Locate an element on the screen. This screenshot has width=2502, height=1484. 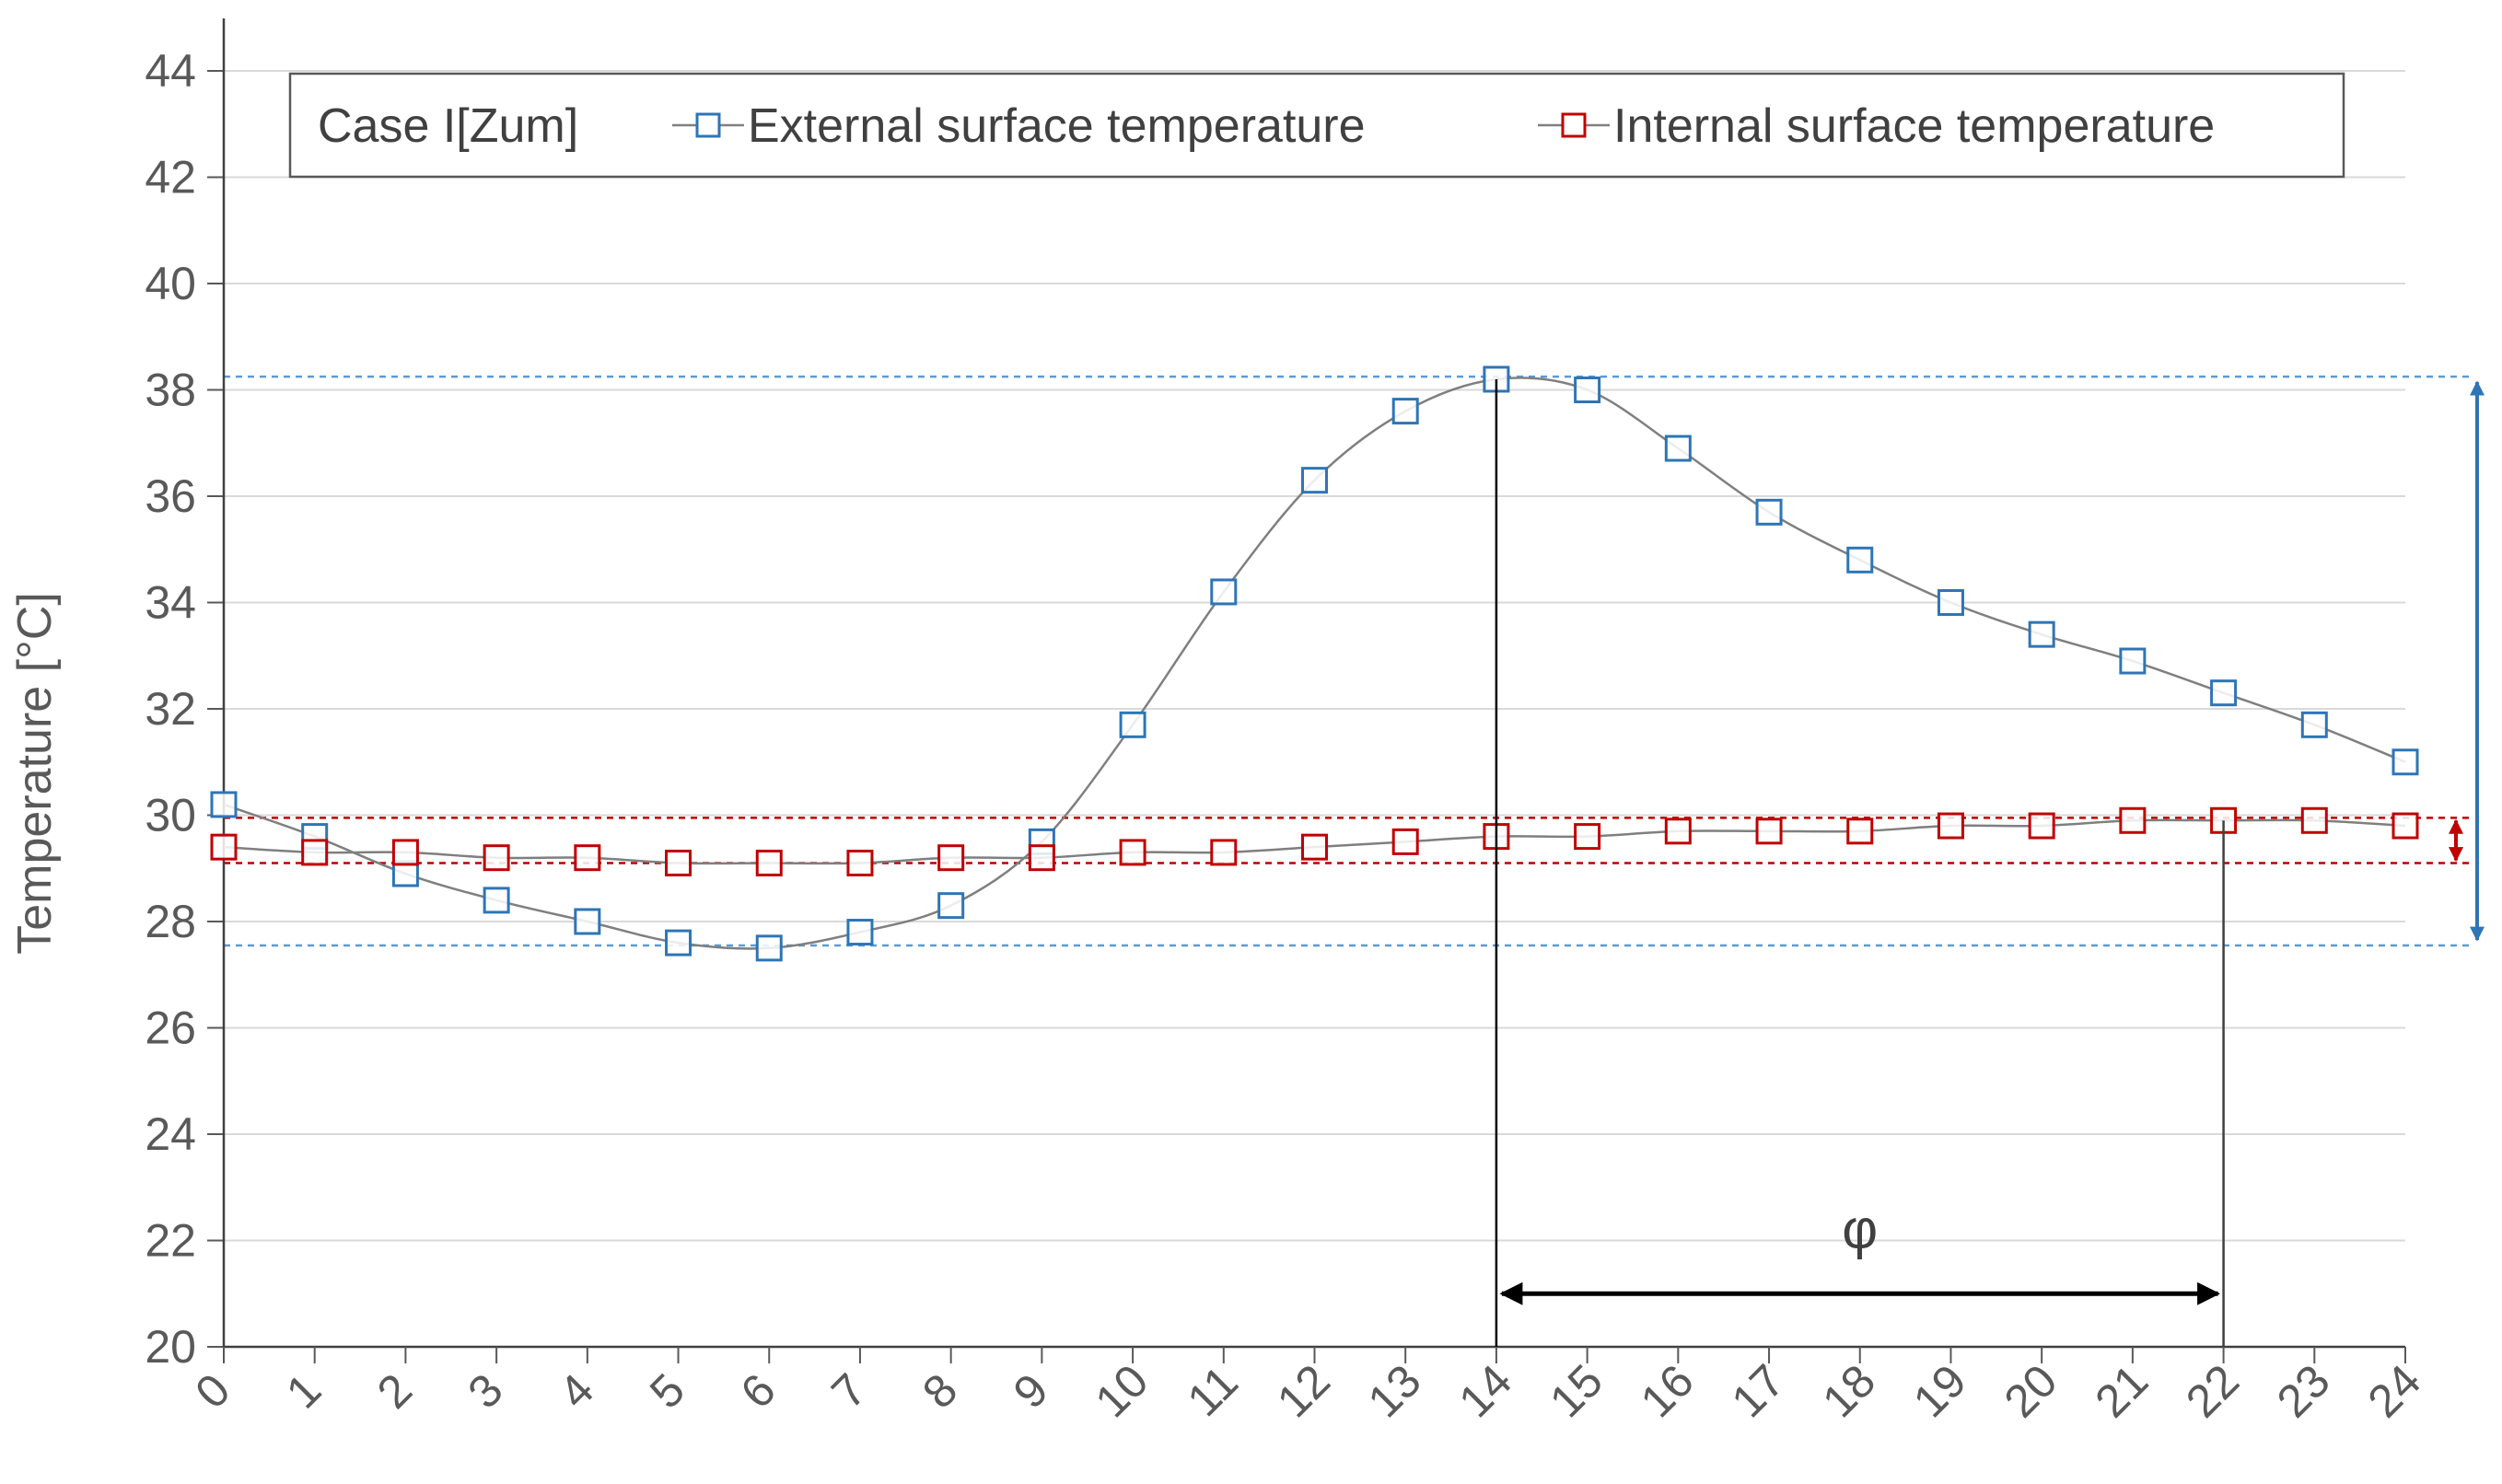
x-tick-label-21: 21 is located at coordinates (2121, 1391).